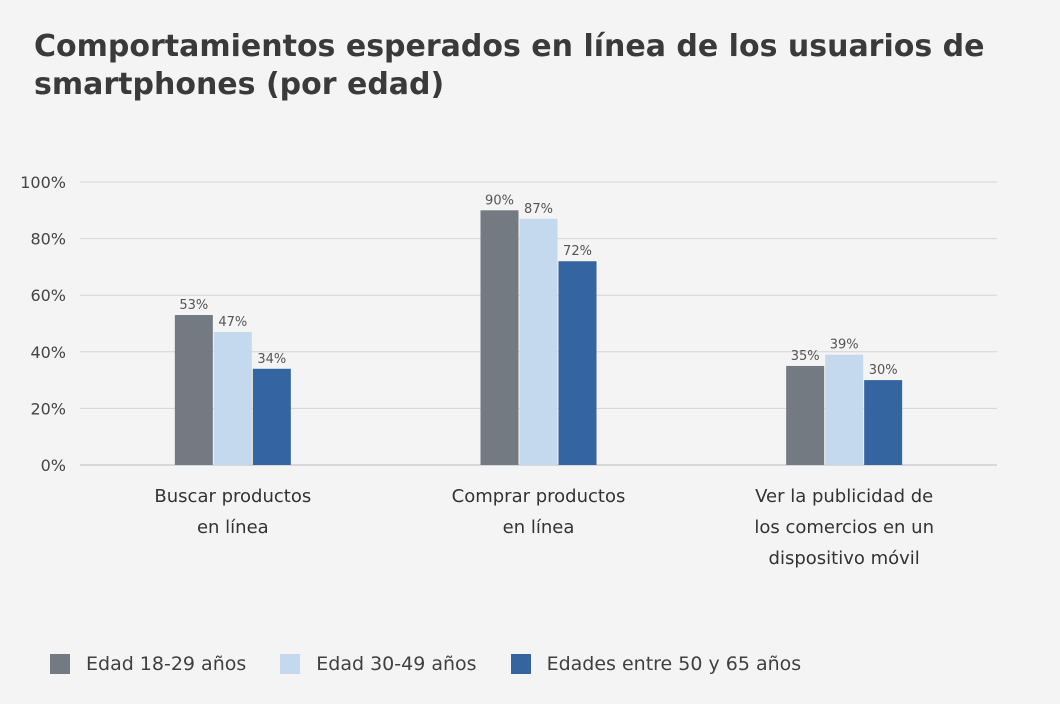  I want to click on data-label: 90%, so click(499, 200).